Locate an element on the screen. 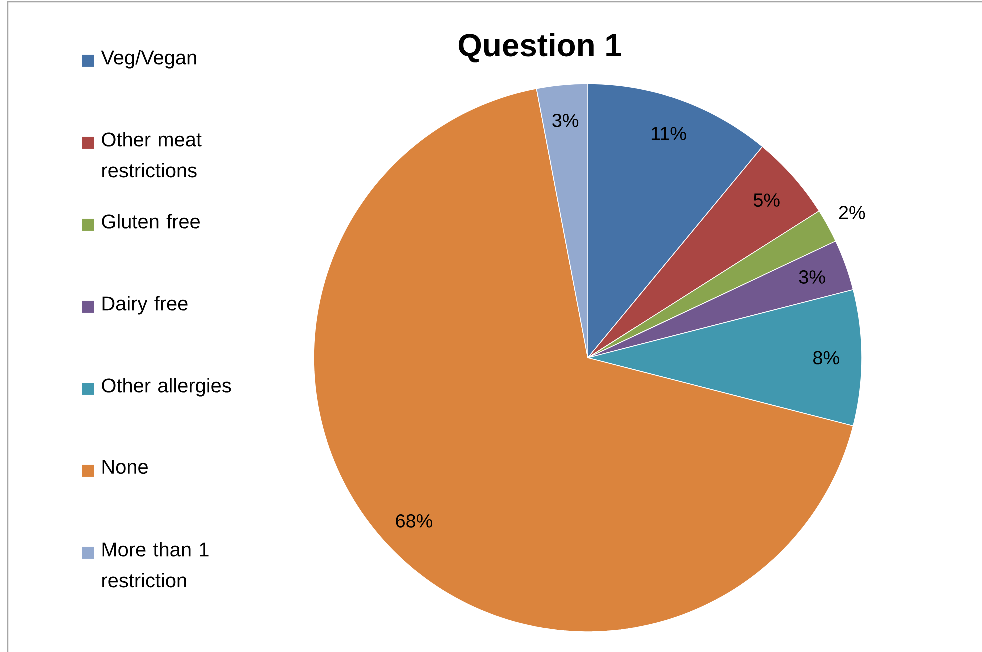 Image resolution: width=982 pixels, height=652 pixels. legend-label: Veg/Vegan is located at coordinates (148, 59).